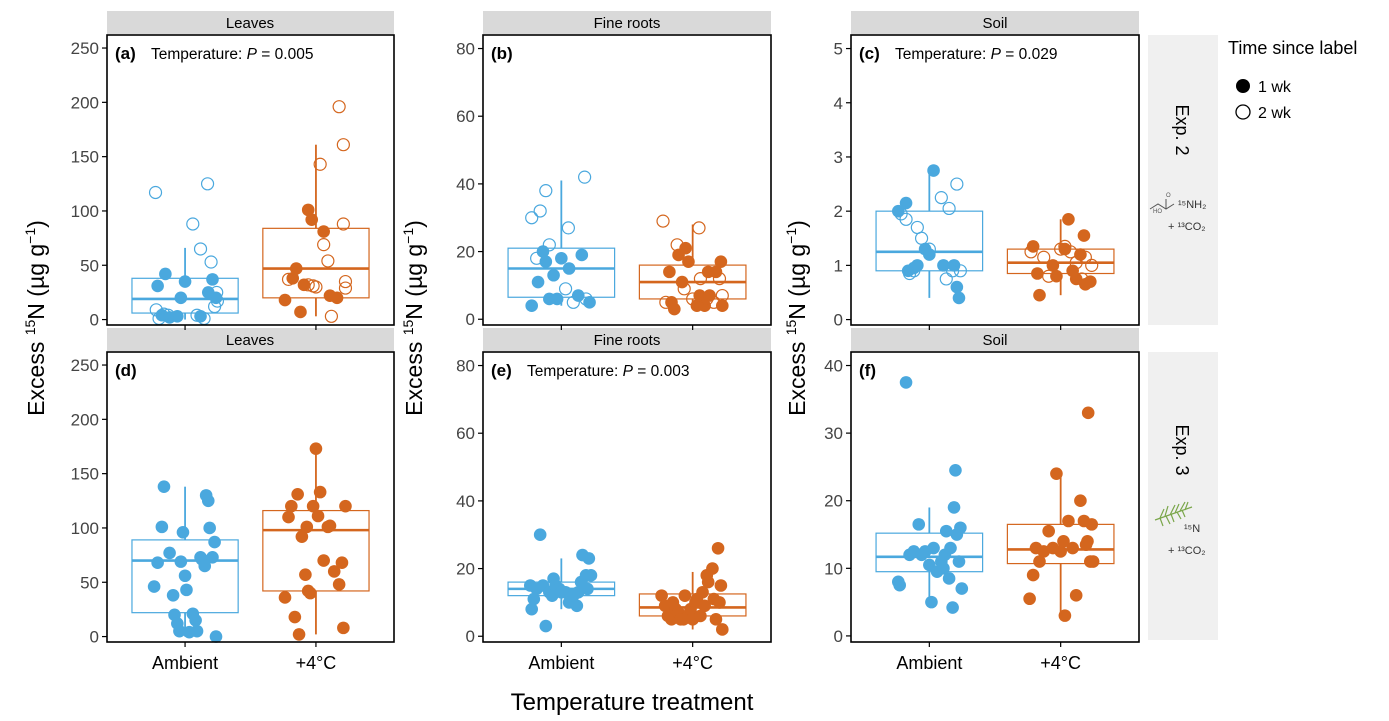  Describe the element at coordinates (233, 512) in the screenshot. I see `panel-d: 0 50 100 150 200 250 Ambient +4°C (d)` at that location.